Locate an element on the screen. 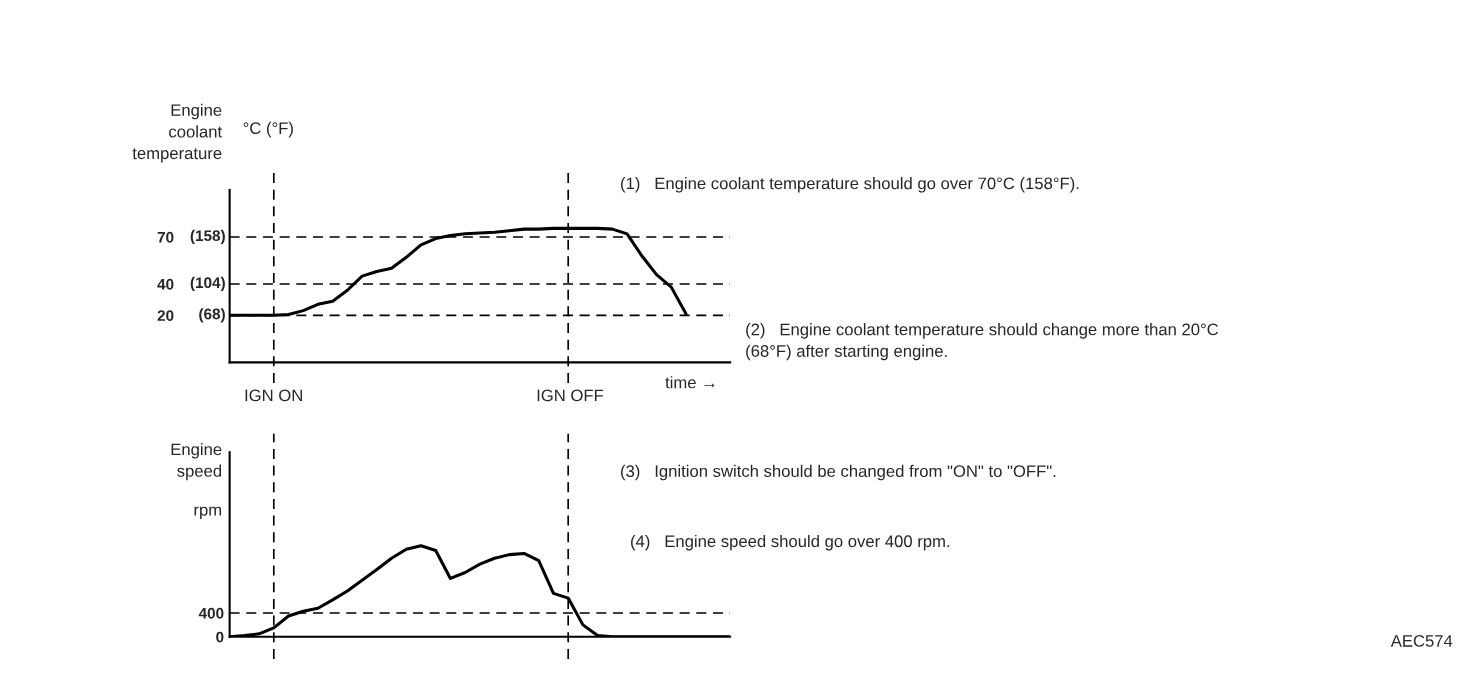  annotation: (3) Ignition switch should be changed from "ON" to "OFF". is located at coordinates (838, 472).